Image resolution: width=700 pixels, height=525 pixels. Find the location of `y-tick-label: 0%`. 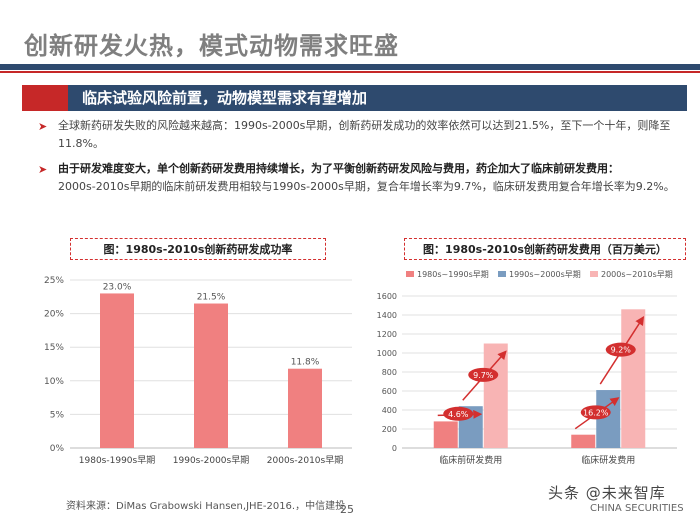

y-tick-label: 0% is located at coordinates (57, 449).